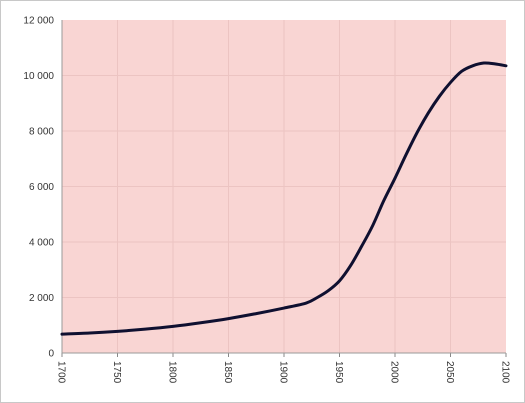  I want to click on y-tick-label: 6 000, so click(41, 187).